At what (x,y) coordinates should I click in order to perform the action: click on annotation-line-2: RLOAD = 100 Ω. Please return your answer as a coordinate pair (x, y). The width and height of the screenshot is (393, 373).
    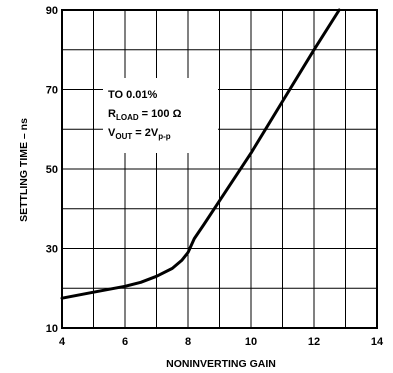
    Looking at the image, I should click on (145, 115).